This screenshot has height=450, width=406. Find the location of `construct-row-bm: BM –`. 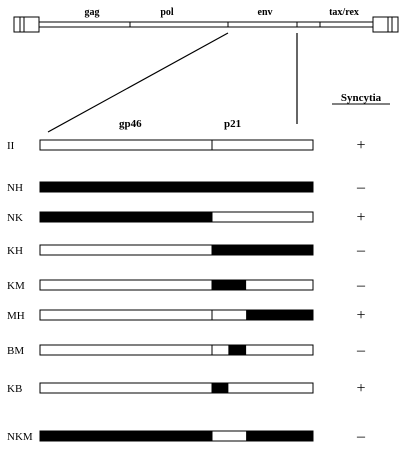

construct-row-bm: BM – is located at coordinates (186, 350).